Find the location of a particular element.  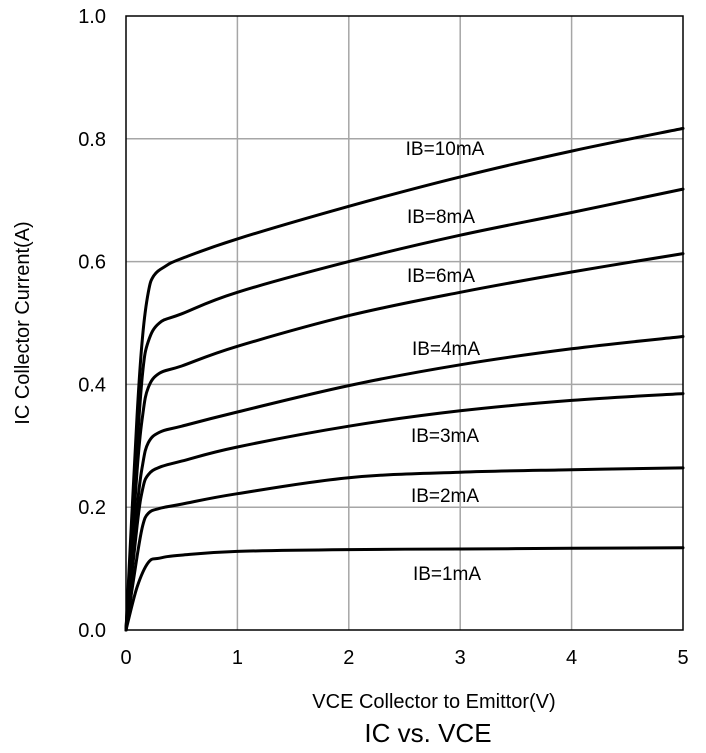

x-tick-label: 2 is located at coordinates (348, 658).